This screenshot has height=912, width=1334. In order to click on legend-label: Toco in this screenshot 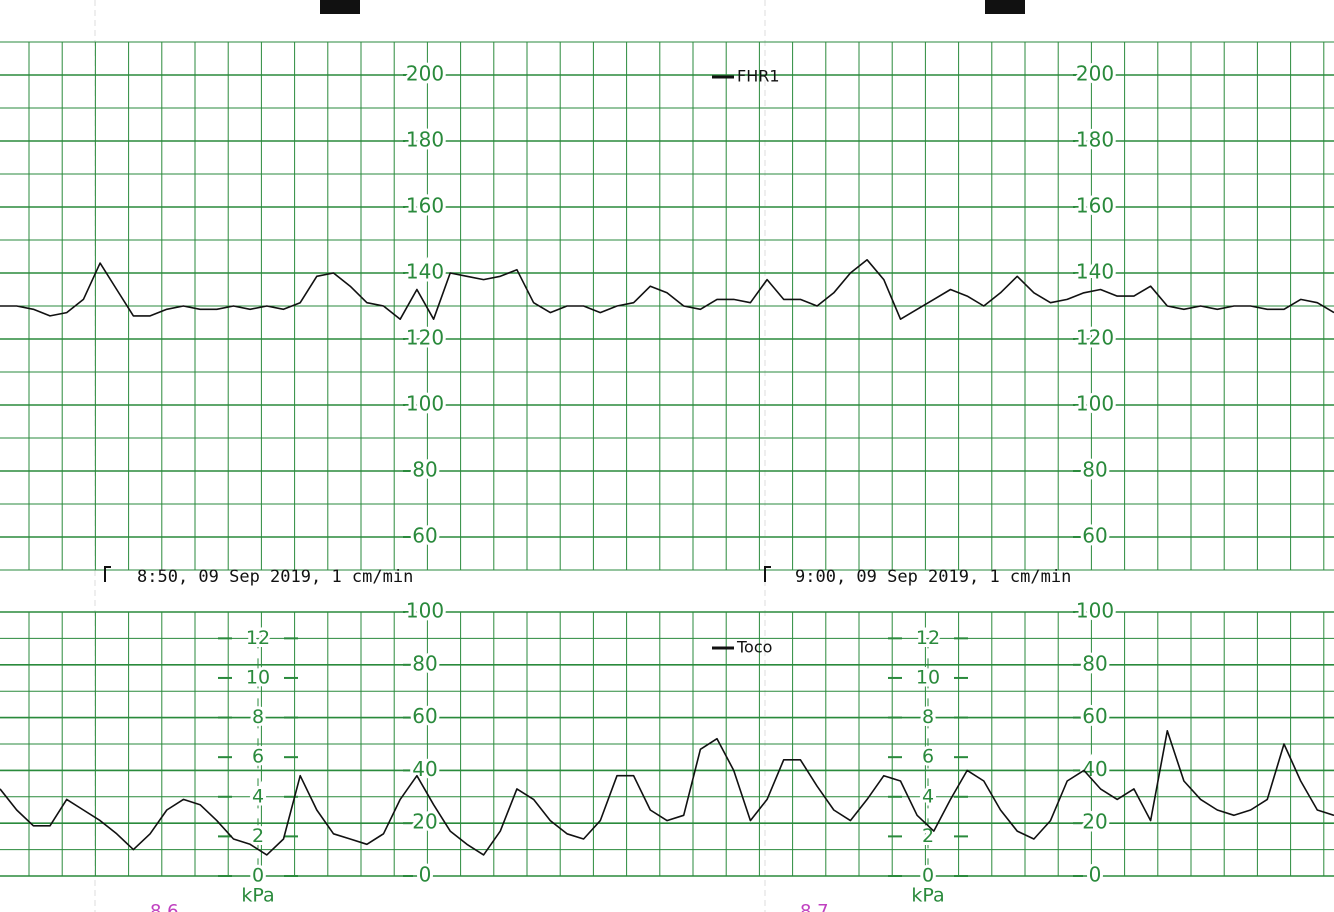, I will do `click(754, 647)`.